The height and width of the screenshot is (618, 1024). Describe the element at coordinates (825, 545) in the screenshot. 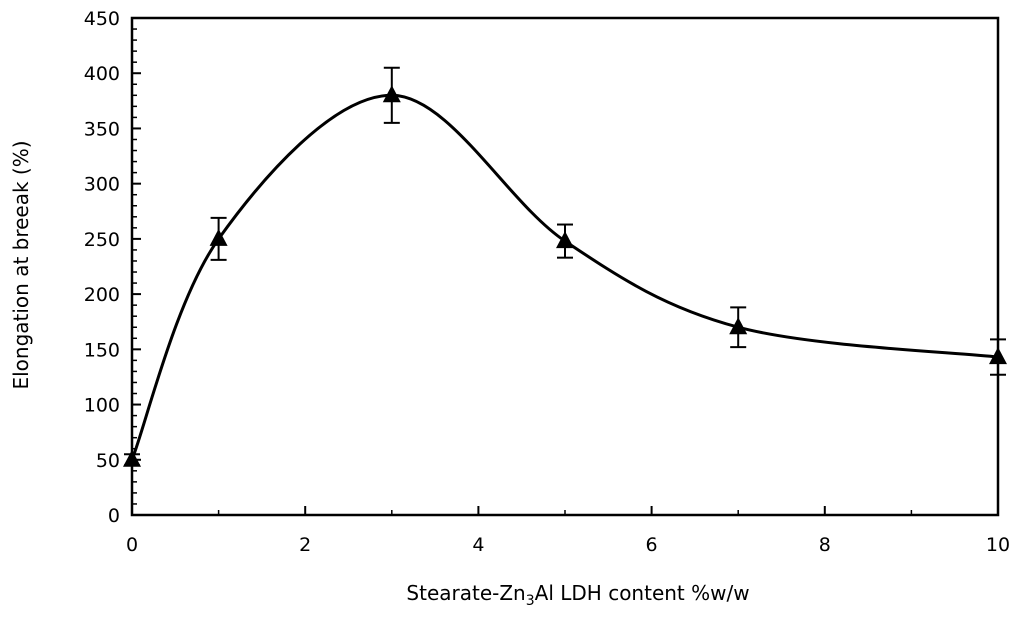

I see `x-tick-label: 8` at that location.